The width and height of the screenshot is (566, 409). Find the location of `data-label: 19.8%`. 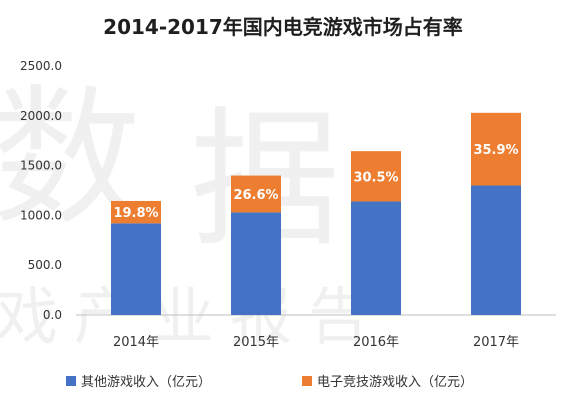

data-label: 19.8% is located at coordinates (135, 213).